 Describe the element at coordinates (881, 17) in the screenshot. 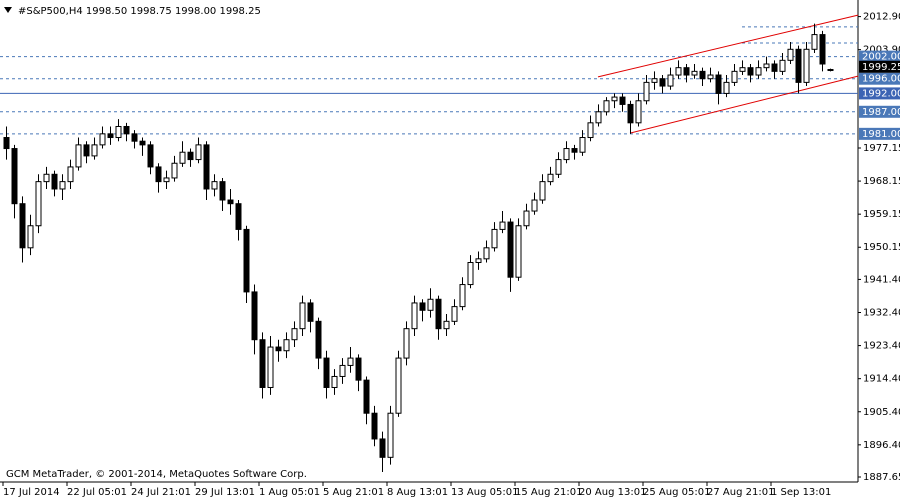

I see `y-tick-label: 2012.90` at that location.